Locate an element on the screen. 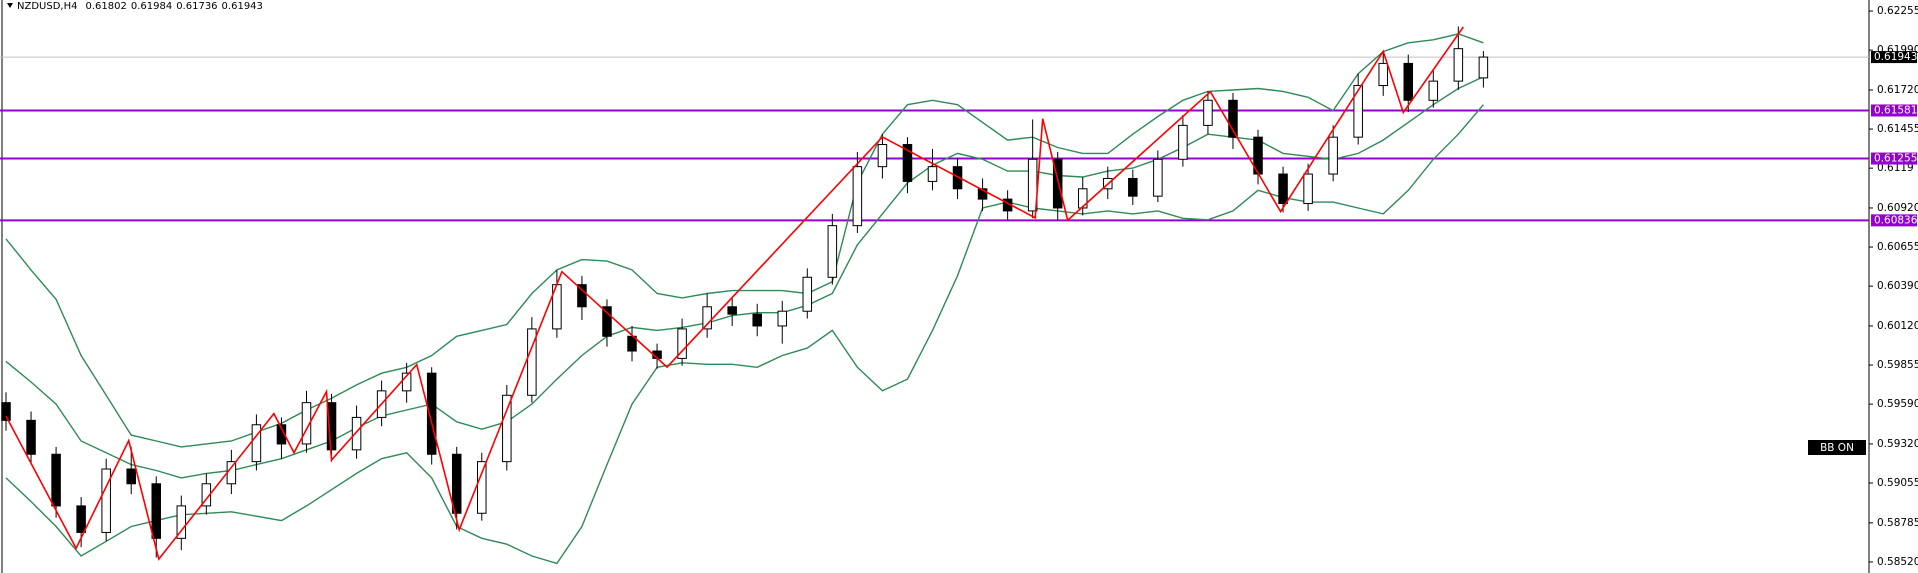 Image resolution: width=1918 pixels, height=573 pixels. indicator-badge is located at coordinates (1837, 447).